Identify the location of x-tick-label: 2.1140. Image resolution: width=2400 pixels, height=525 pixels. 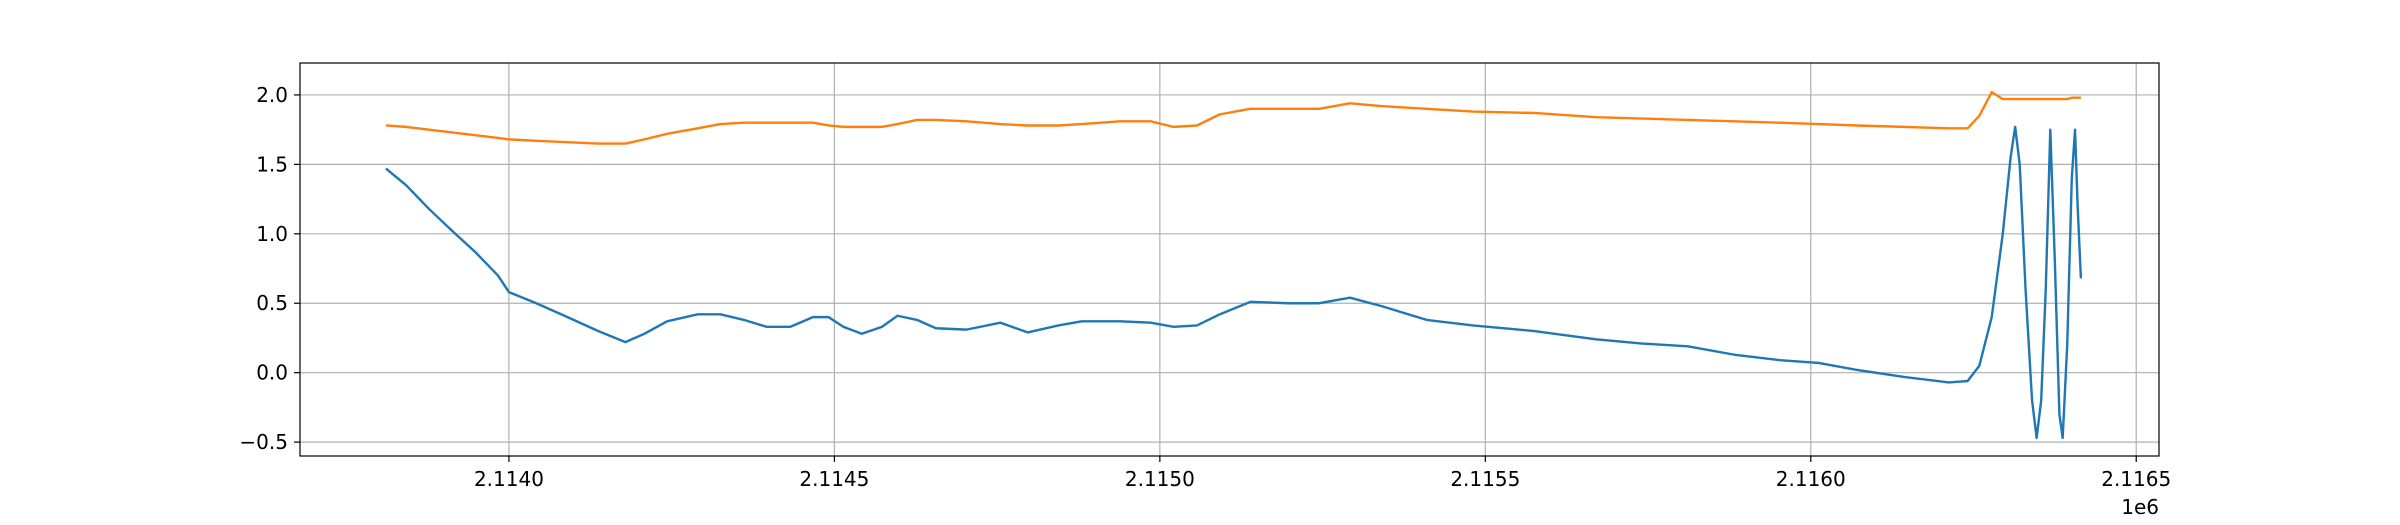
(509, 479).